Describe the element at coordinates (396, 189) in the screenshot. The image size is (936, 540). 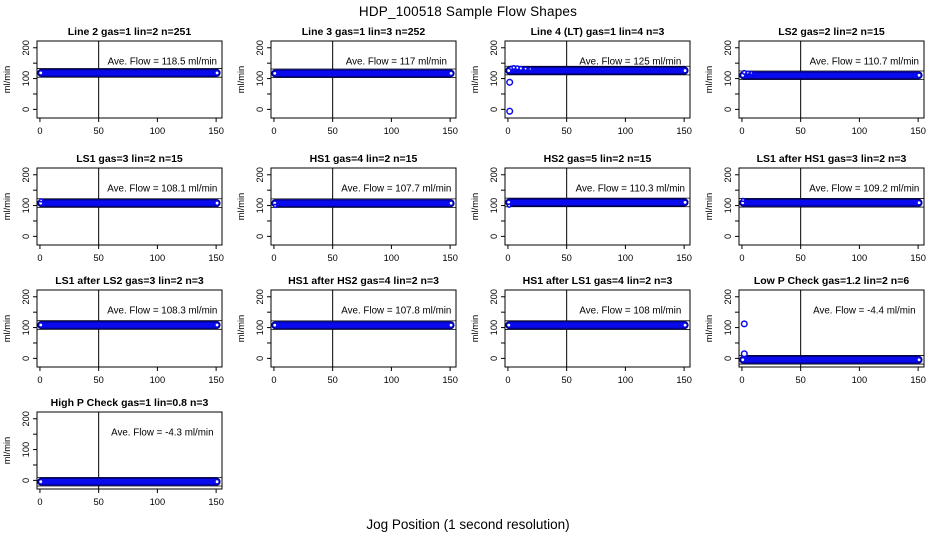
I see `annotation-ave-flow: Ave. Flow = 107.7 ml/min` at that location.